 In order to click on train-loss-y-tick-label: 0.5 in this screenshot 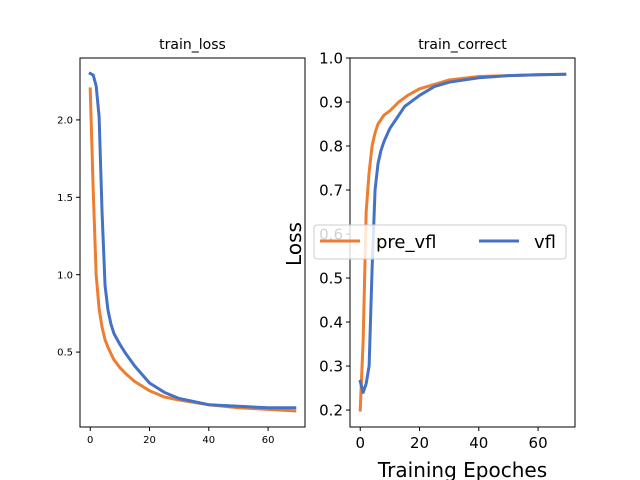, I will do `click(65, 353)`.